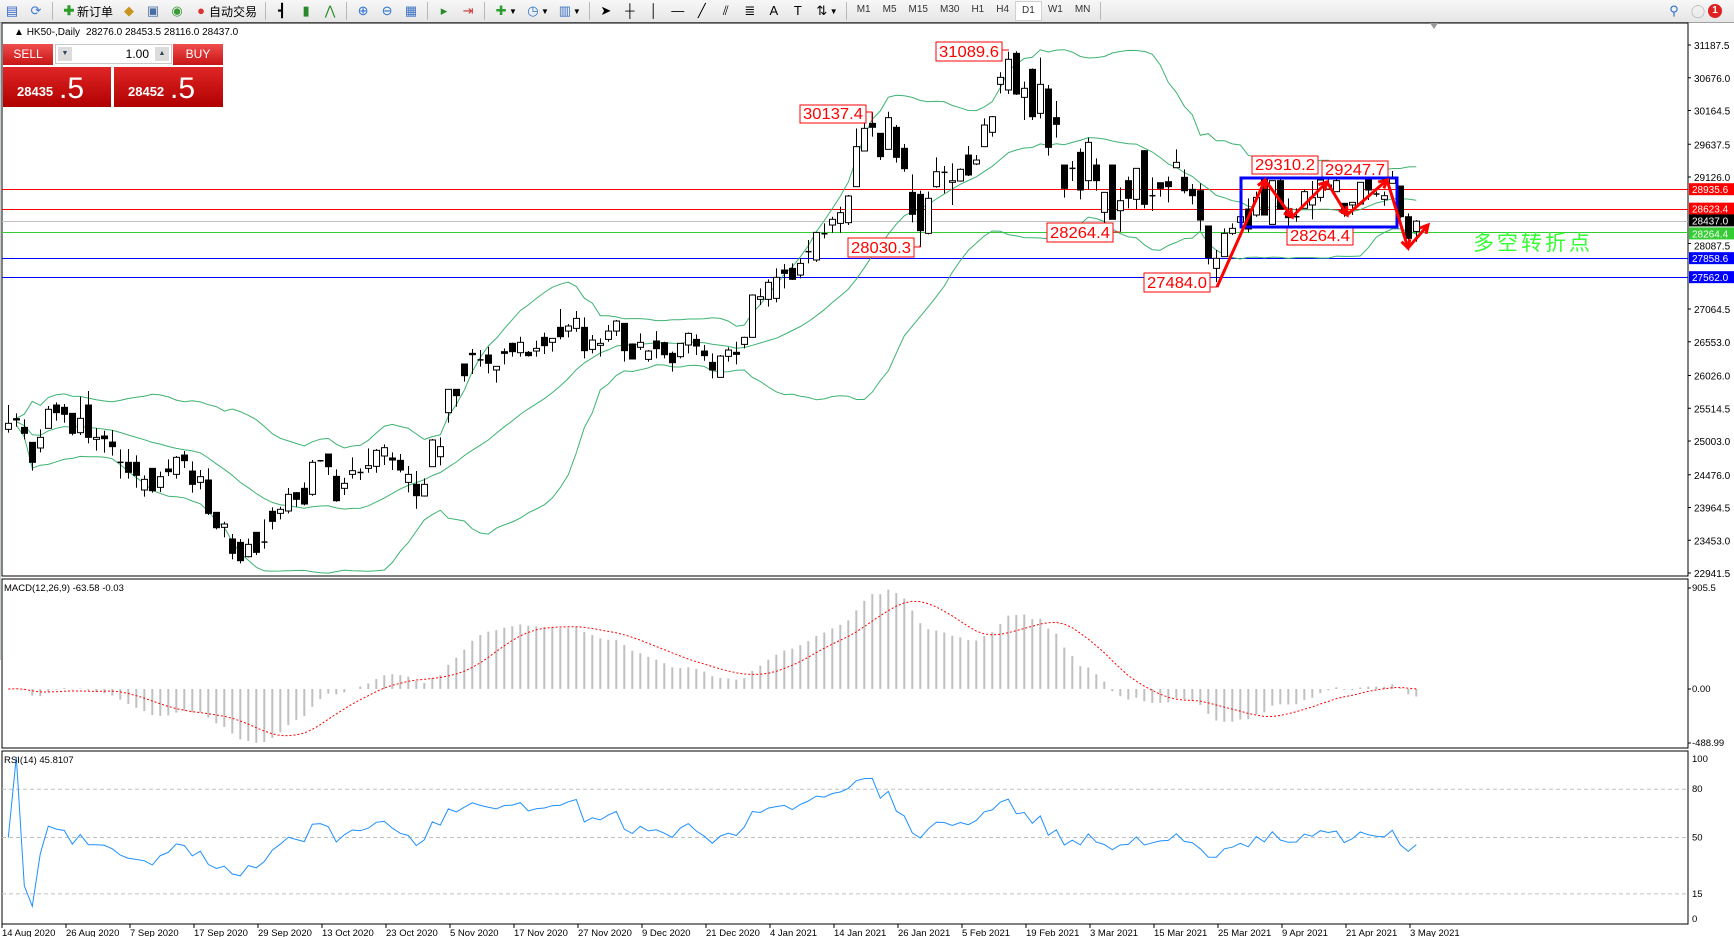  What do you see at coordinates (1003, 9) in the screenshot?
I see `timeframe-h4: H4` at bounding box center [1003, 9].